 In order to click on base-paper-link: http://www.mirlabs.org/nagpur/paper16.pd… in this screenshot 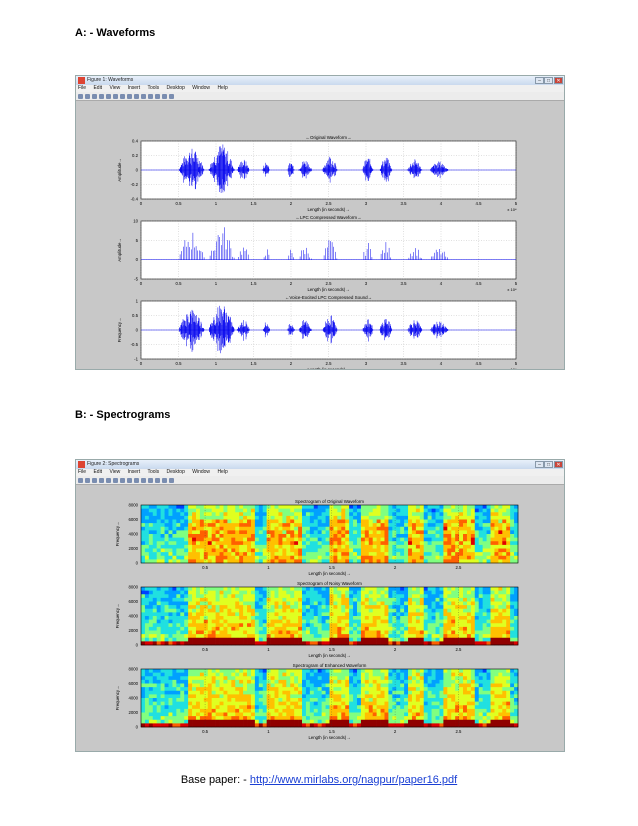, I will do `click(353, 780)`.